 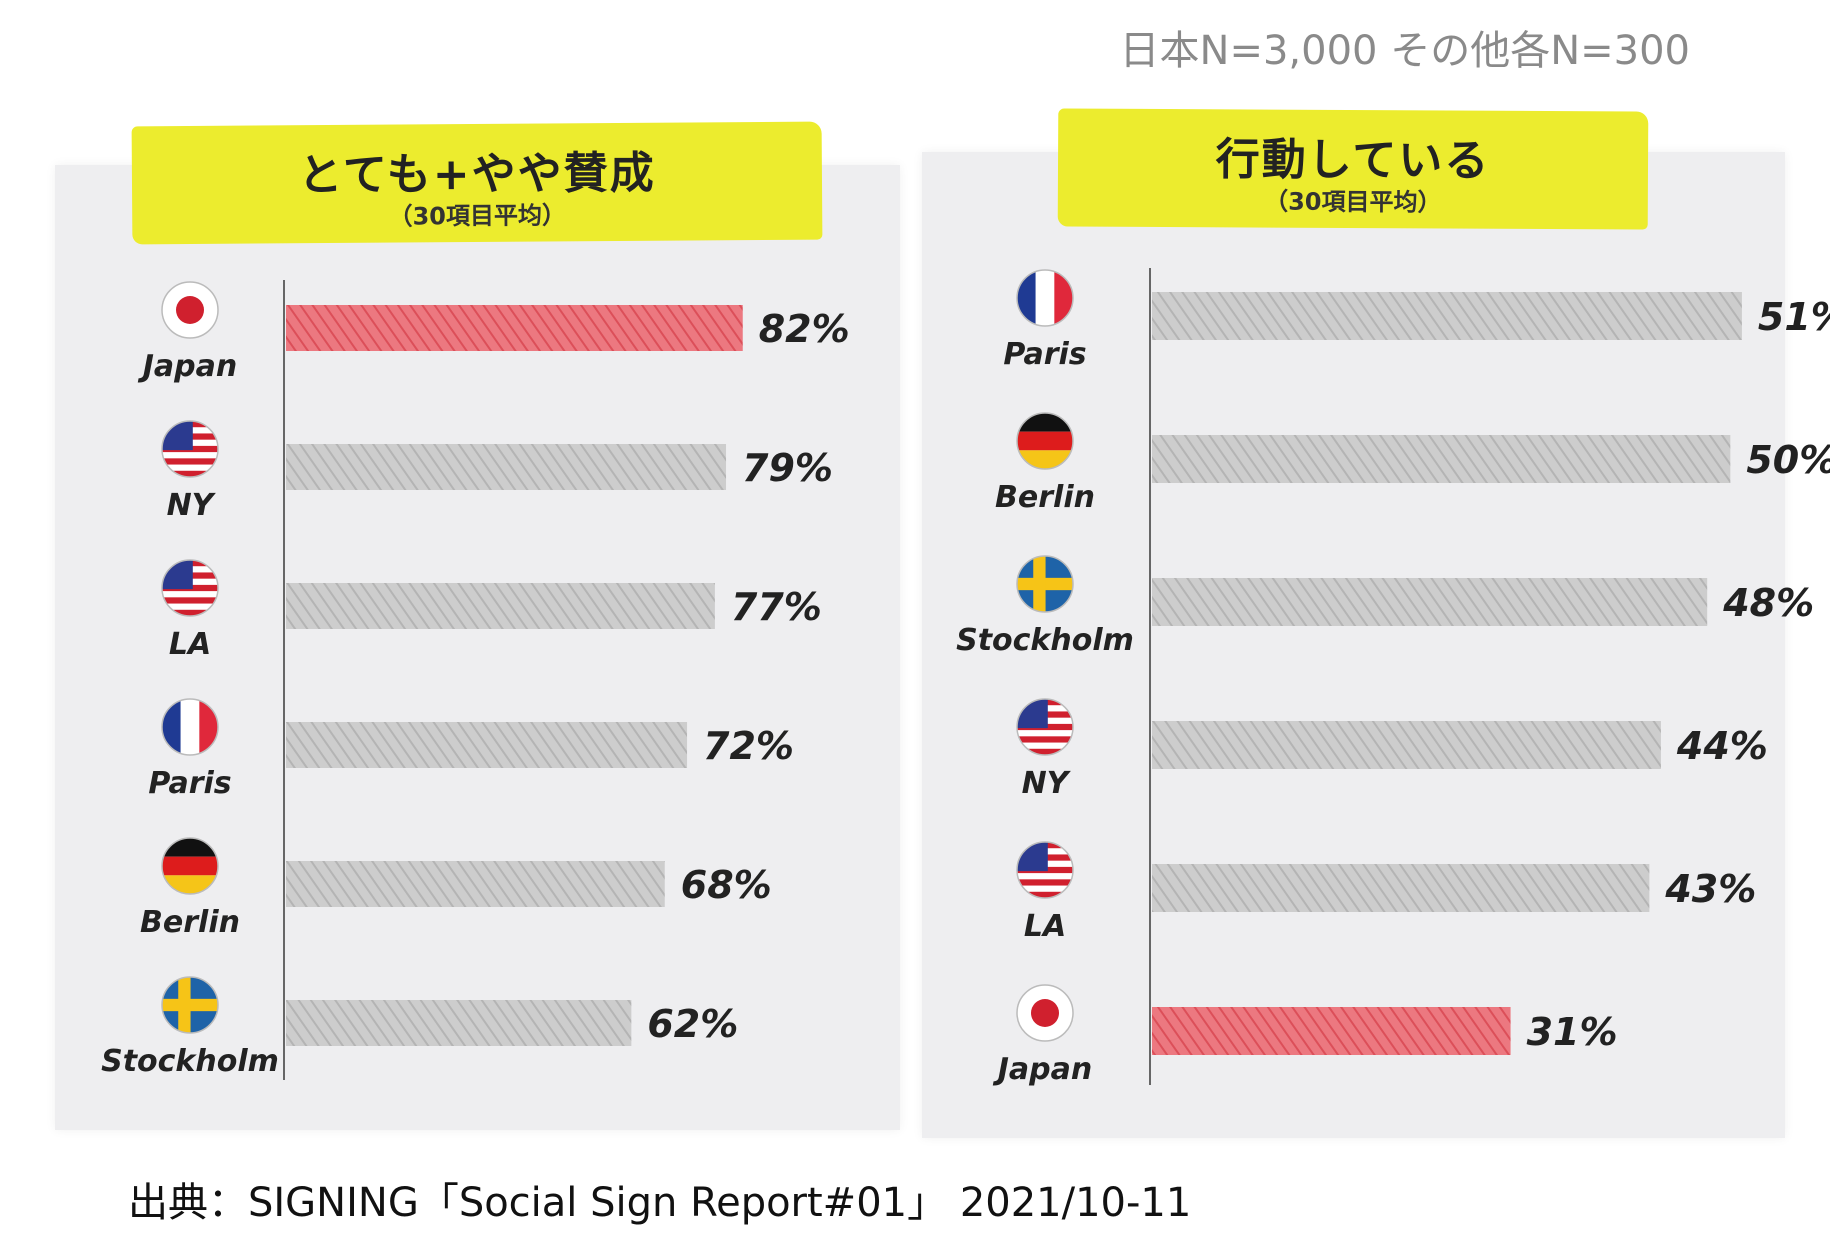 What do you see at coordinates (1722, 746) in the screenshot?
I see `value-label: 44%` at bounding box center [1722, 746].